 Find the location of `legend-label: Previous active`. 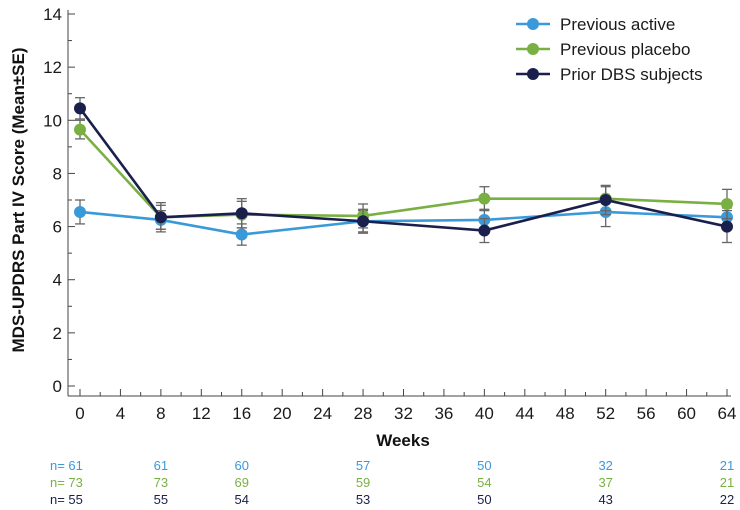

legend-label: Previous active is located at coordinates (617, 24).